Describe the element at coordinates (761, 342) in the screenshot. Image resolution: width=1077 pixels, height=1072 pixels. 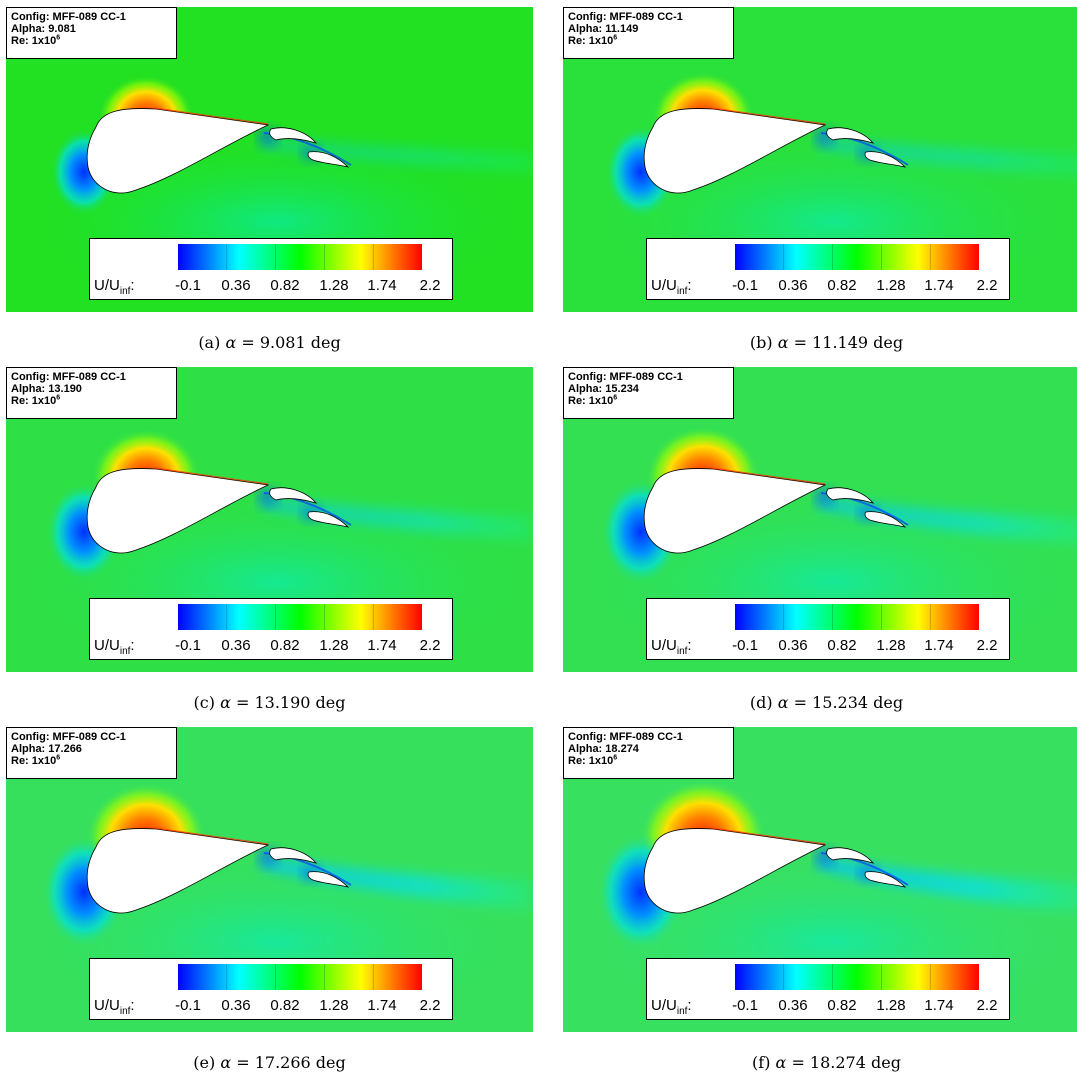
I see `caption-label: (b)` at that location.